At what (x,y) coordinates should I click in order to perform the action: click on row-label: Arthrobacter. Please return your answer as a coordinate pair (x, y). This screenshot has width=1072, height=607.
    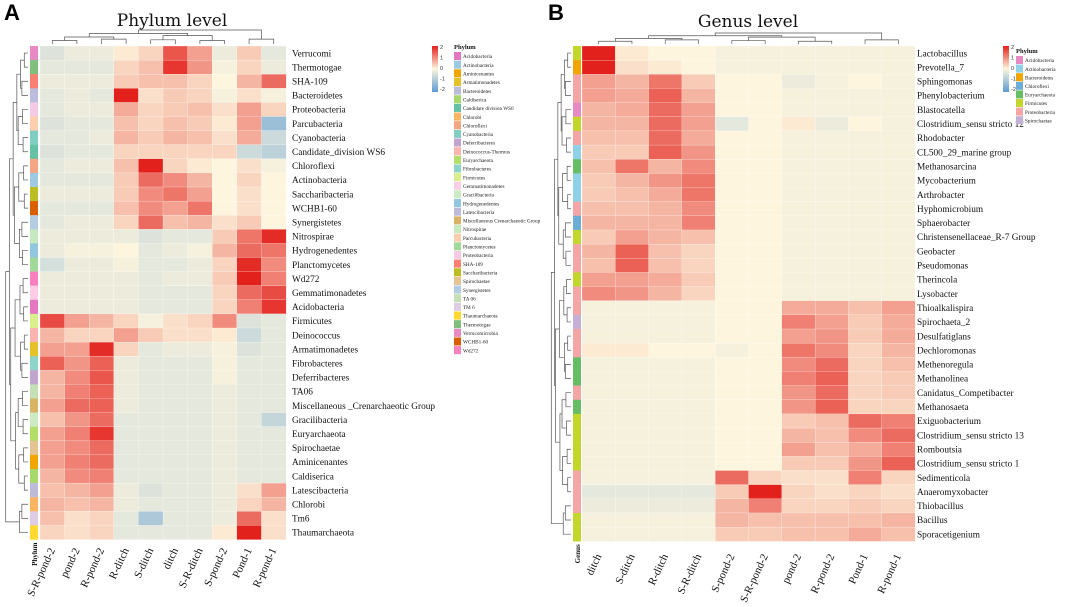
    Looking at the image, I should click on (941, 196).